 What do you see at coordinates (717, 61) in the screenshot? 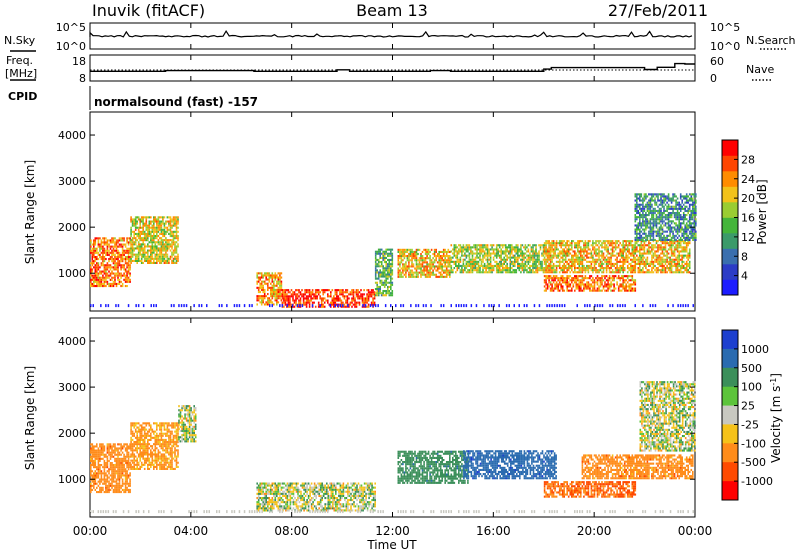
I see `nave-tick-top: 60` at bounding box center [717, 61].